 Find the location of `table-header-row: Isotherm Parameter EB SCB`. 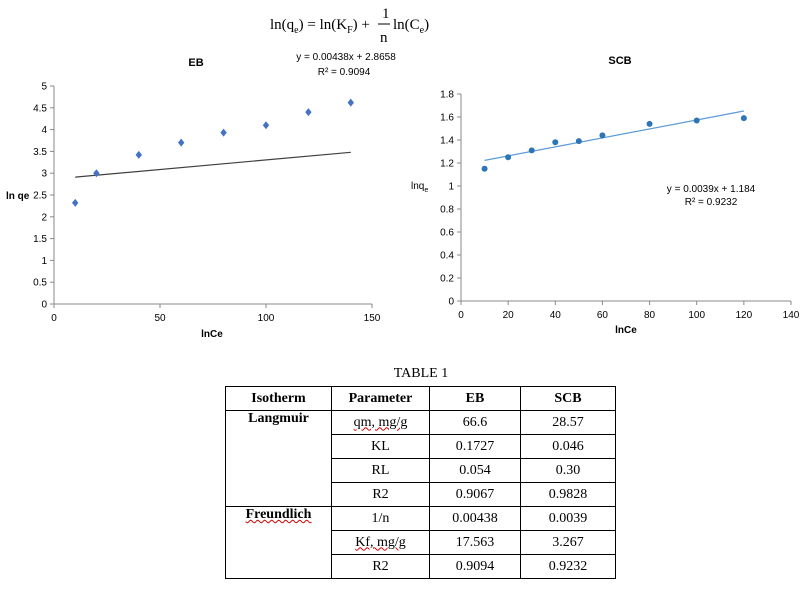

table-header-row: Isotherm Parameter EB SCB is located at coordinates (420, 398).